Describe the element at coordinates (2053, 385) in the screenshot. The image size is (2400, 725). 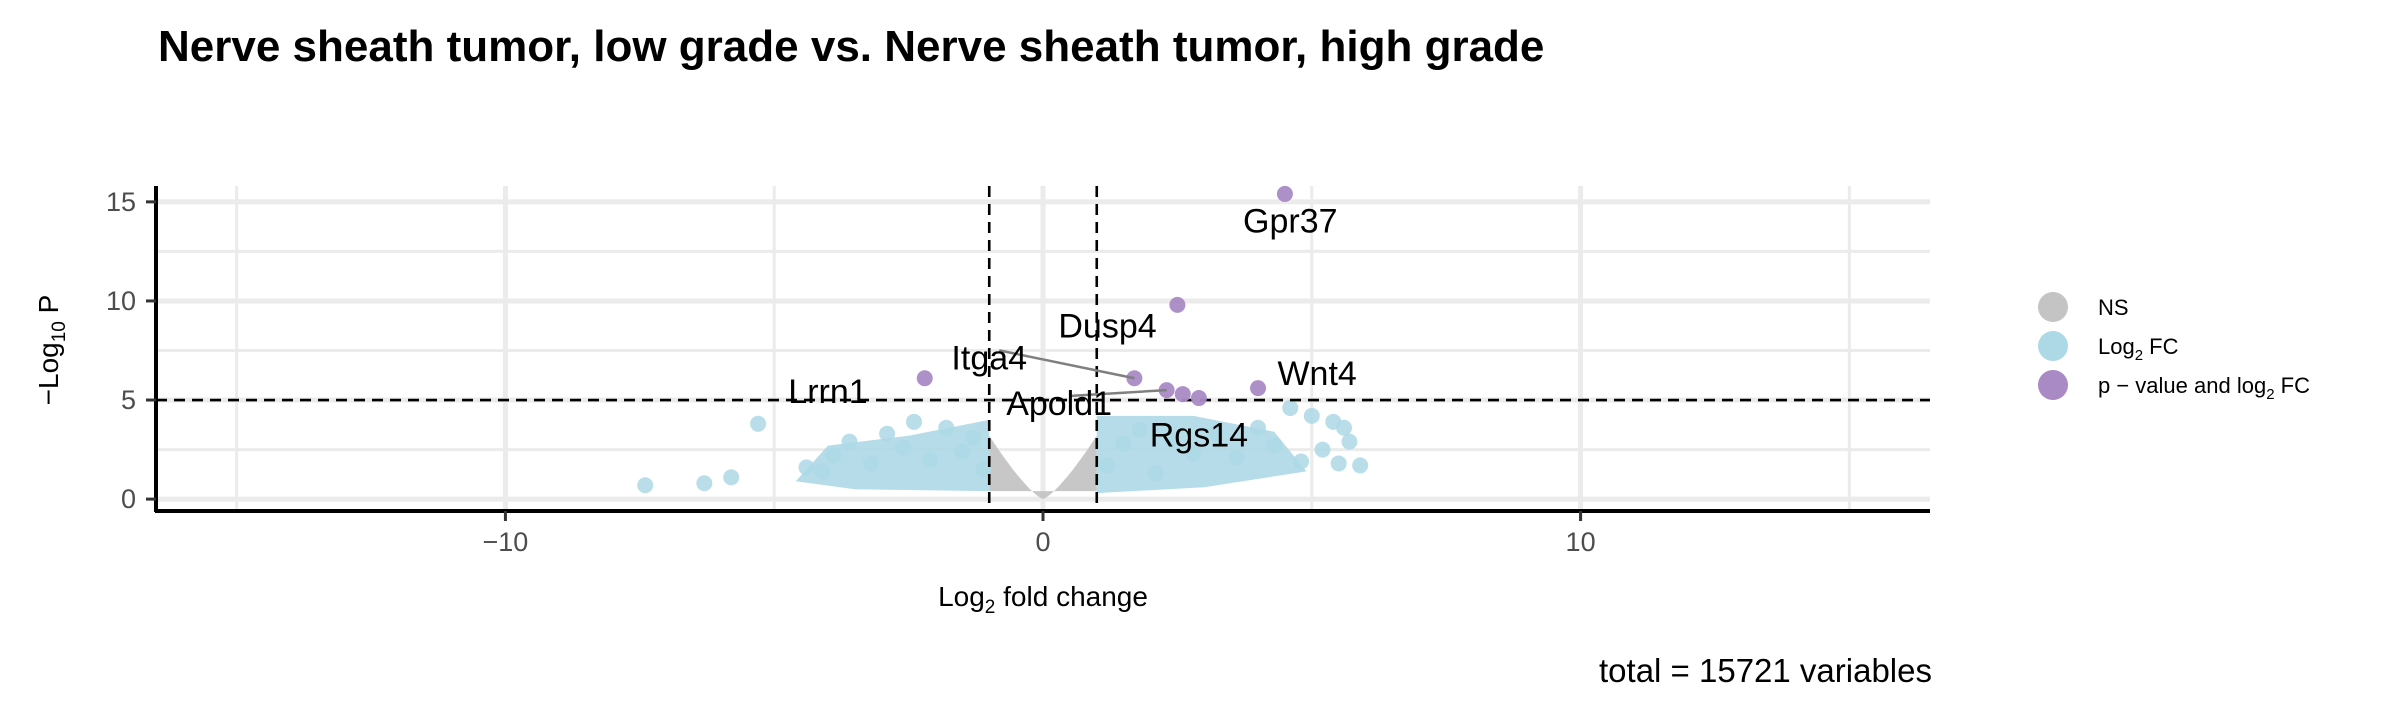
I see `legend-key-both` at that location.